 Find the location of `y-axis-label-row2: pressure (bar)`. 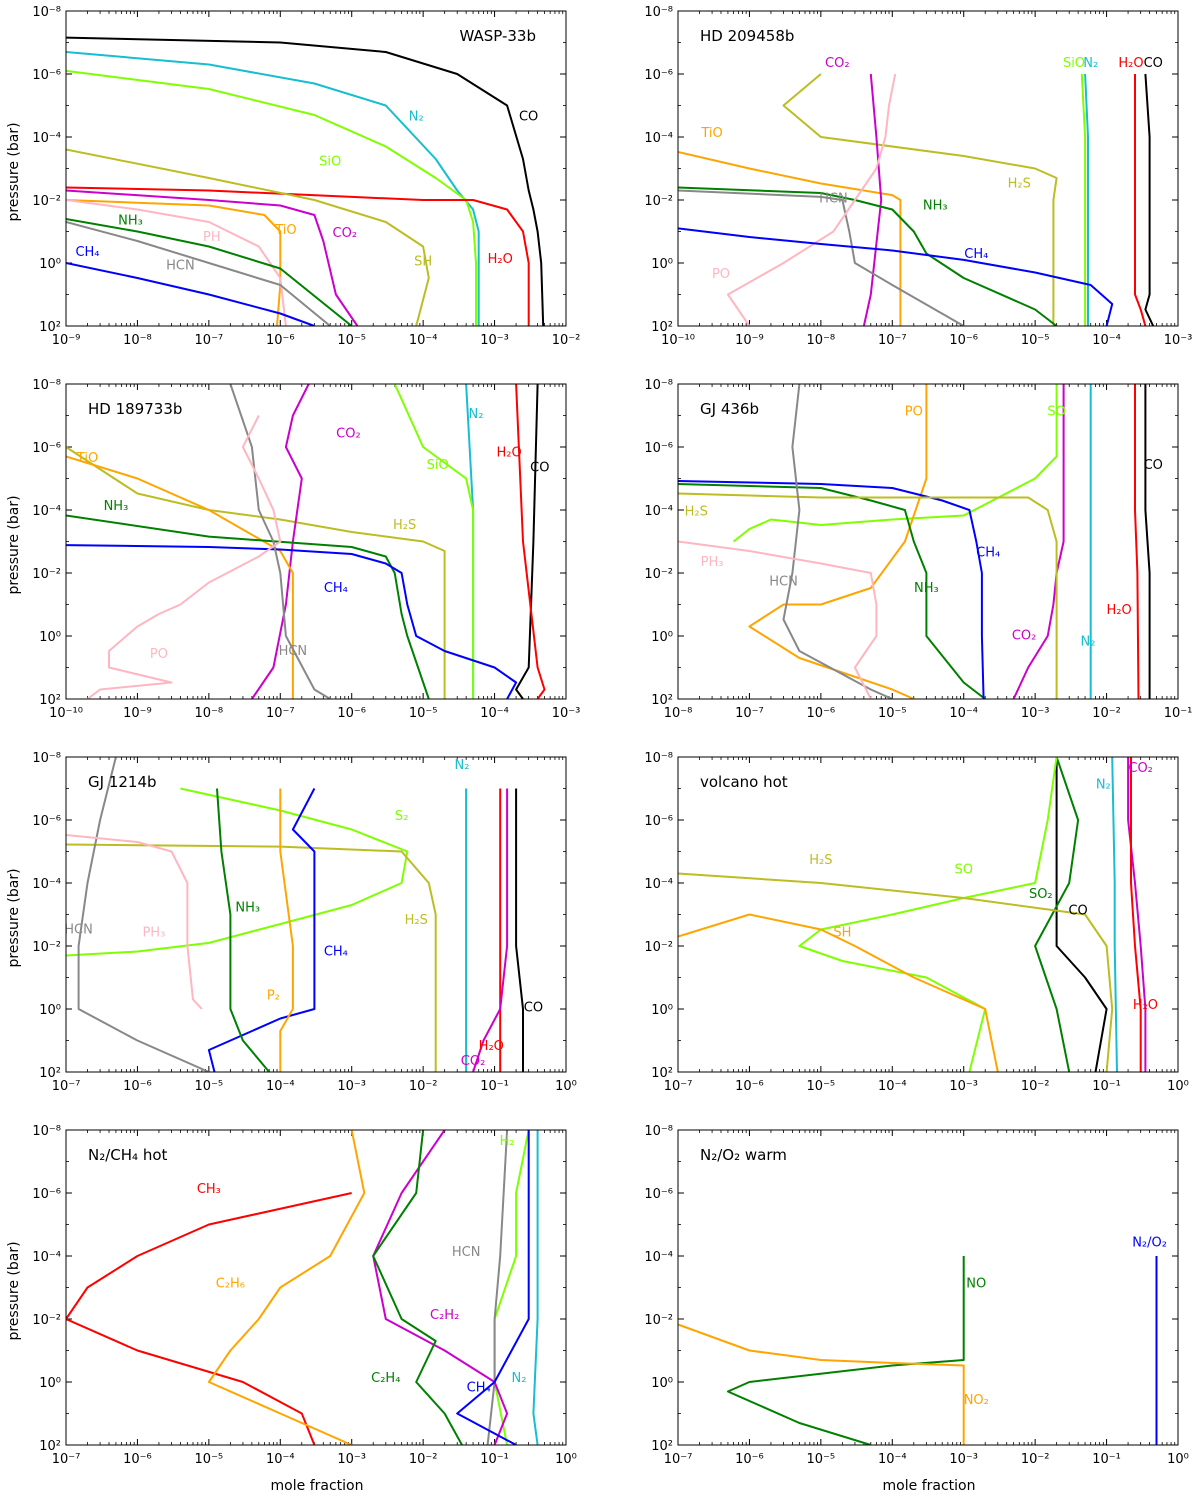

y-axis-label-row2: pressure (bar) is located at coordinates (14, 544).